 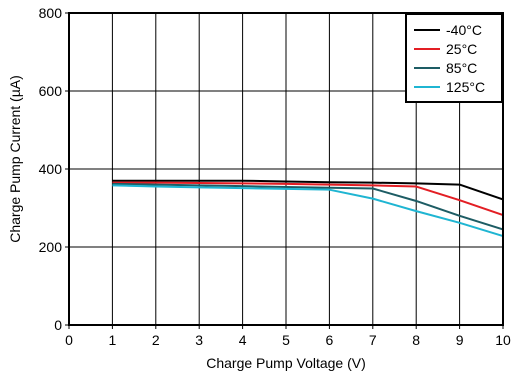 I want to click on legend-label: 85°C, so click(x=461, y=68).